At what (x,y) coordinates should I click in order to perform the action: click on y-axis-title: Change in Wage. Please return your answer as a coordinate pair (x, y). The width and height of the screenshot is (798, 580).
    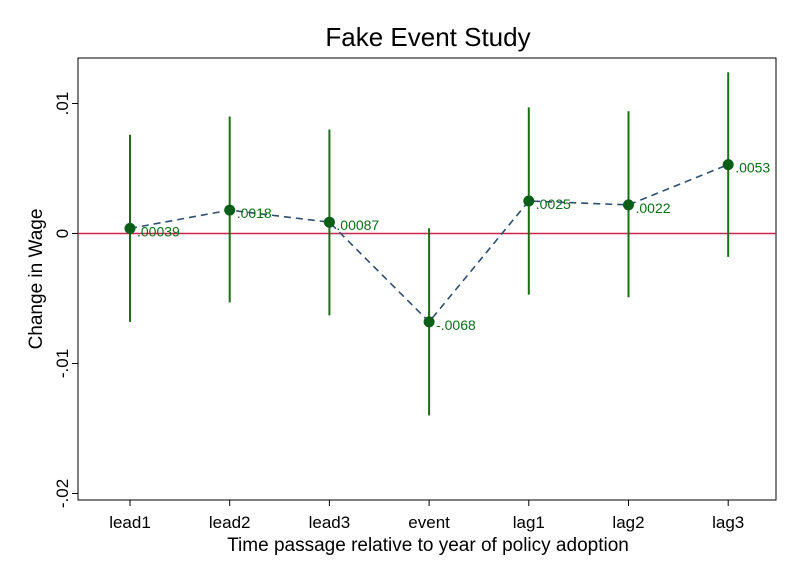
    Looking at the image, I should click on (36, 279).